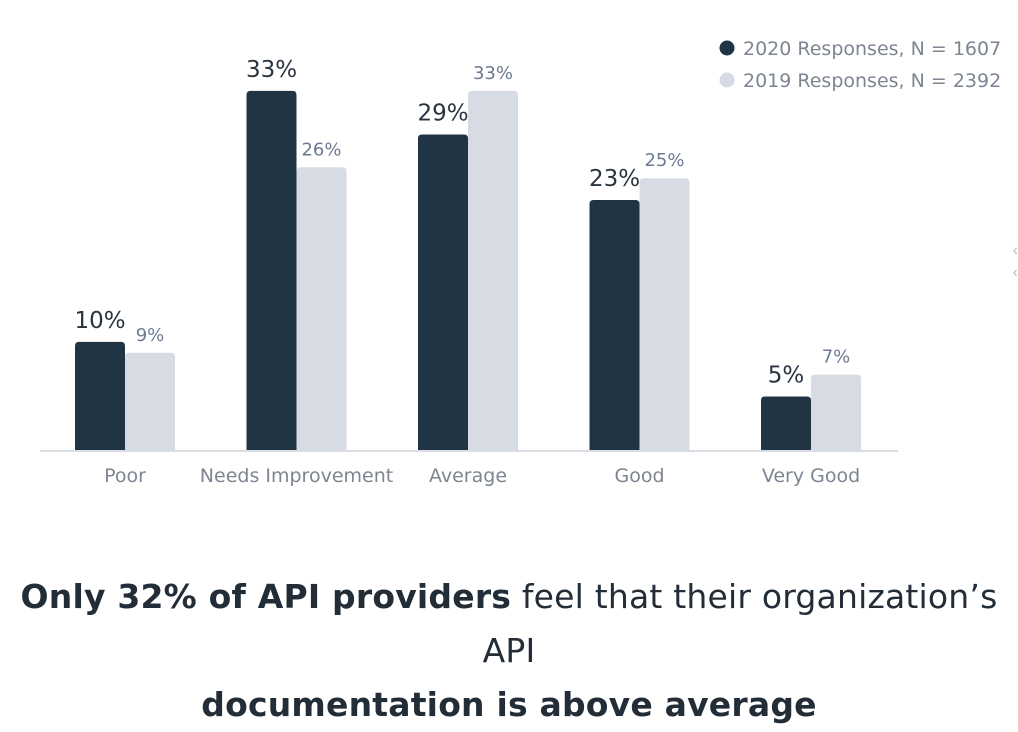  What do you see at coordinates (266, 596) in the screenshot?
I see `caption-bold-1: Only 32% of API providers` at bounding box center [266, 596].